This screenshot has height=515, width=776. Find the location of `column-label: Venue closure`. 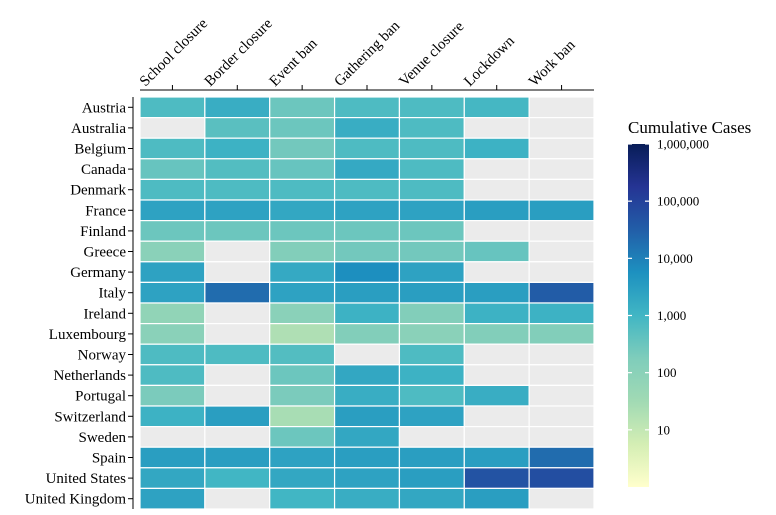

column-label: Venue closure is located at coordinates (431, 53).